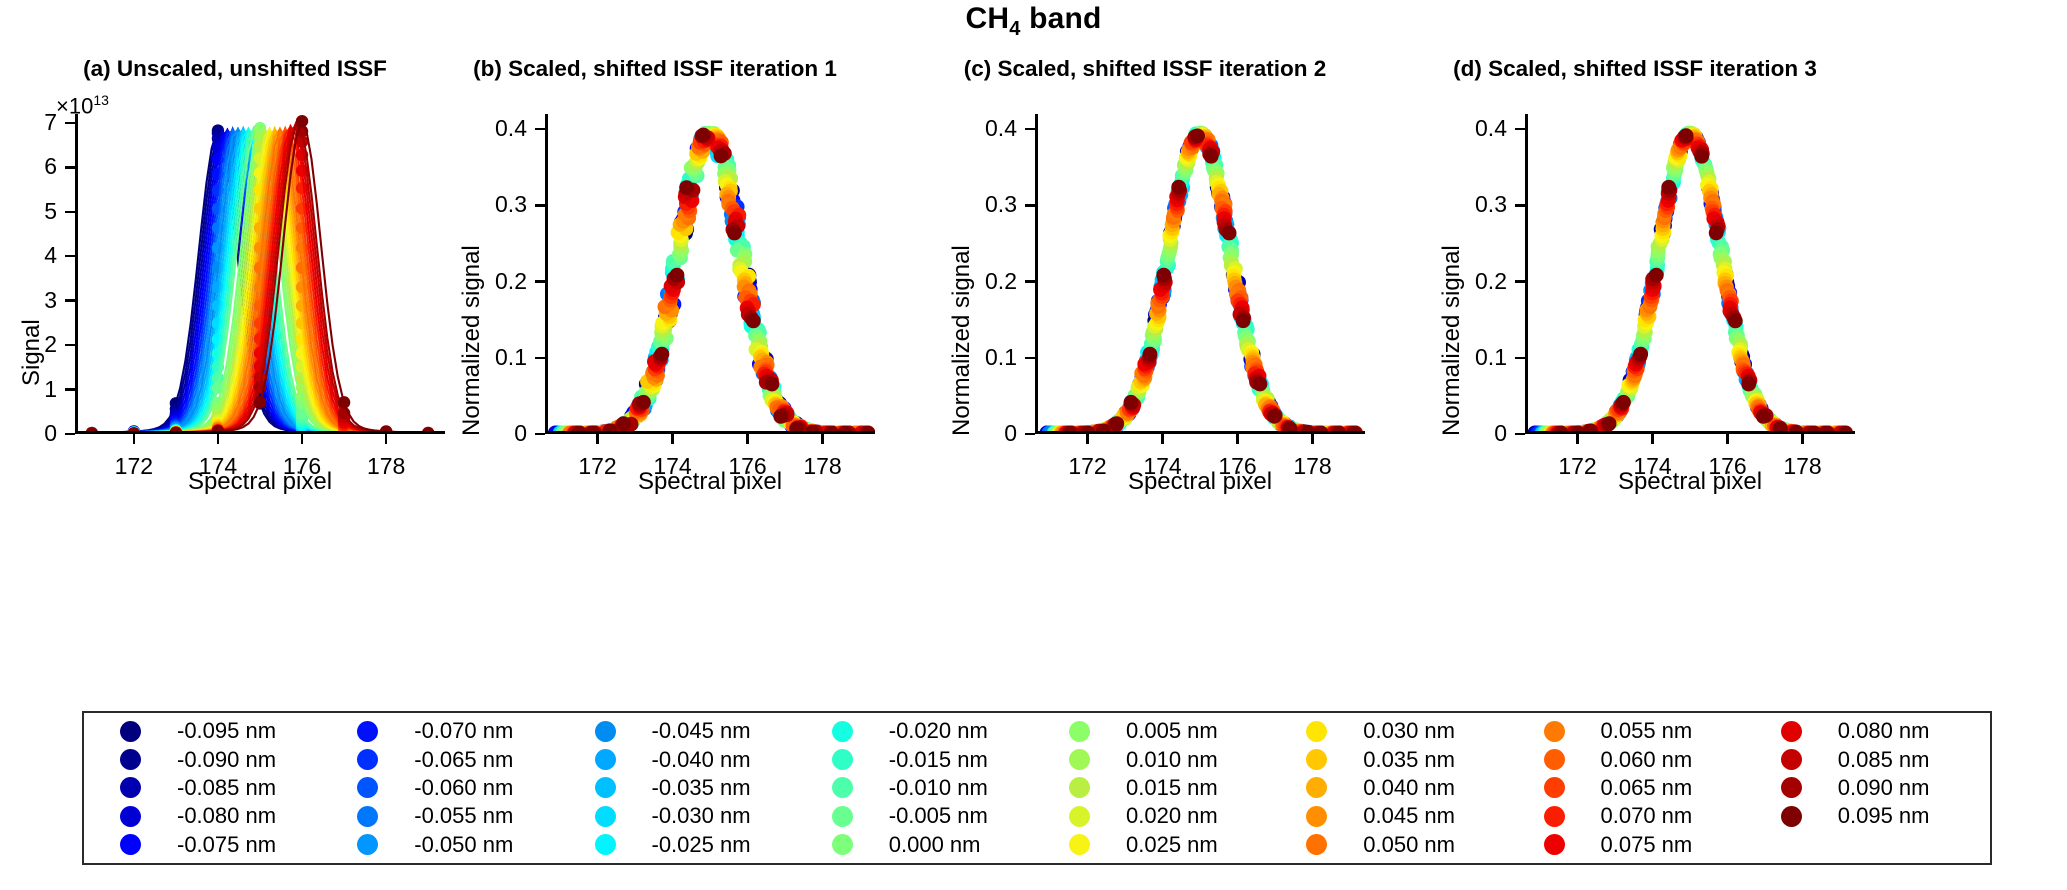 This screenshot has width=2067, height=890. I want to click on legend-item-label: -0.005 nm, so click(938, 816).